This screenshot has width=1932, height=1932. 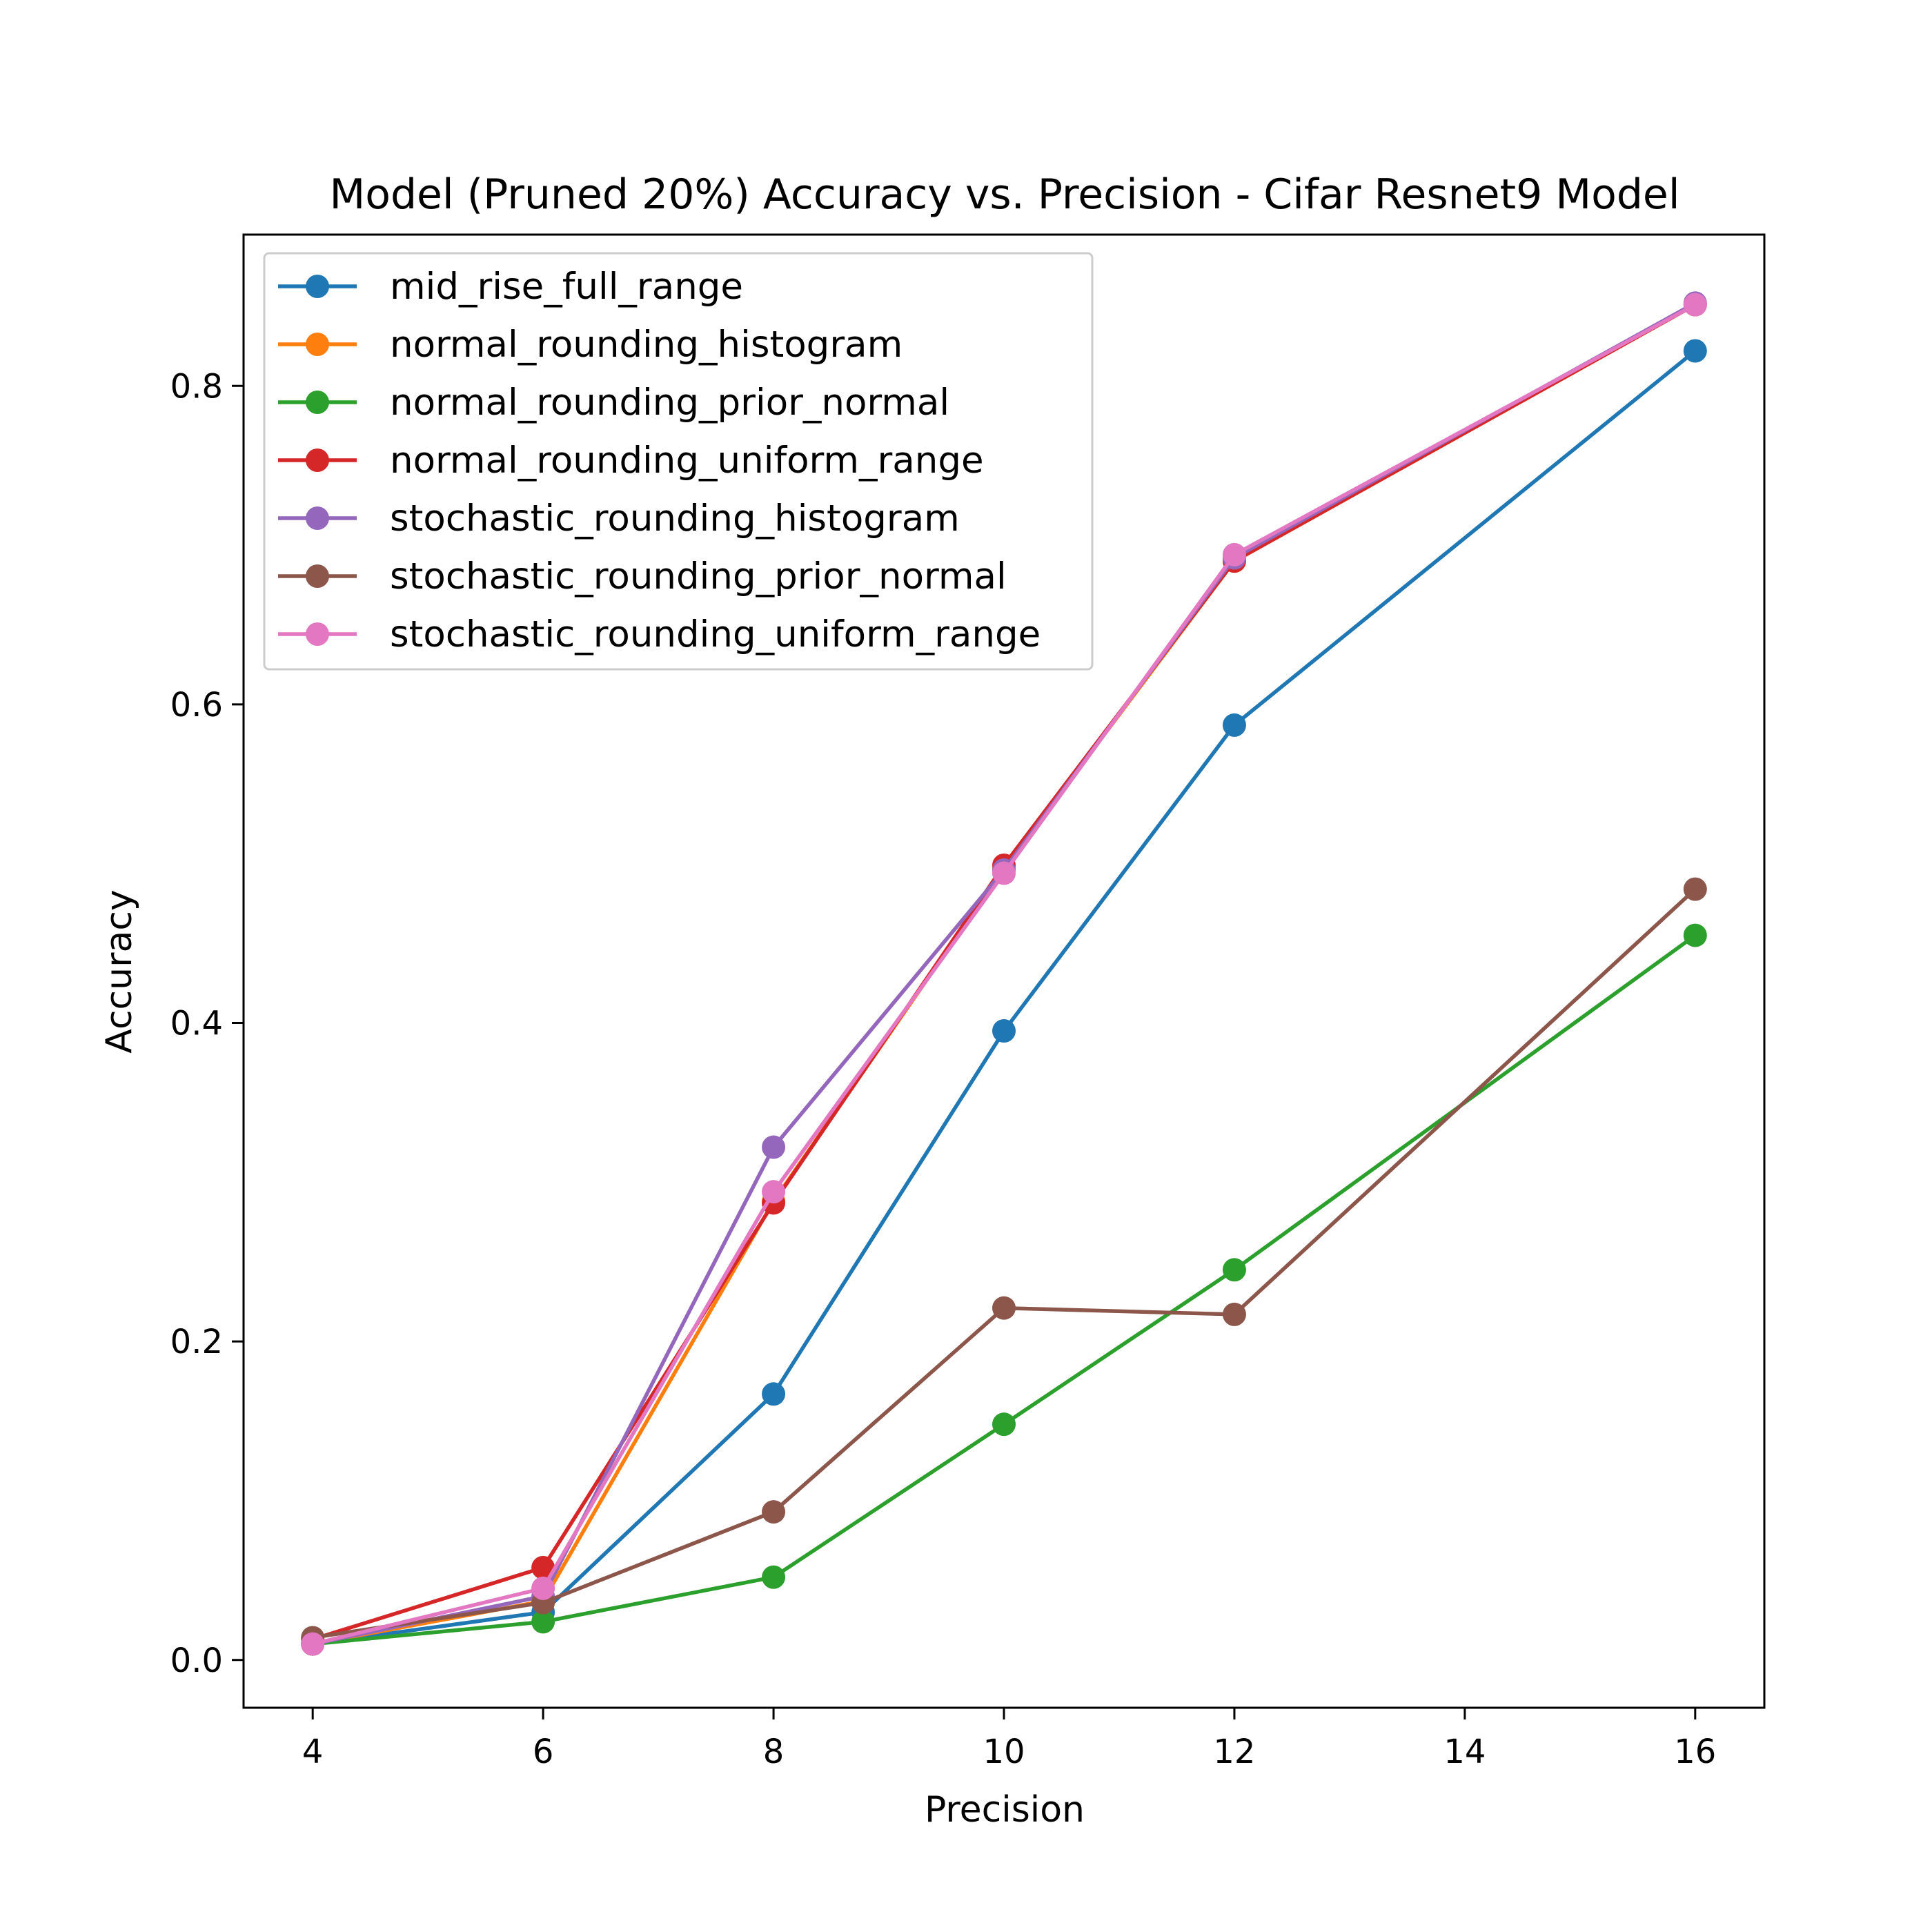 What do you see at coordinates (1004, 1752) in the screenshot?
I see `x-tick-label: 10` at bounding box center [1004, 1752].